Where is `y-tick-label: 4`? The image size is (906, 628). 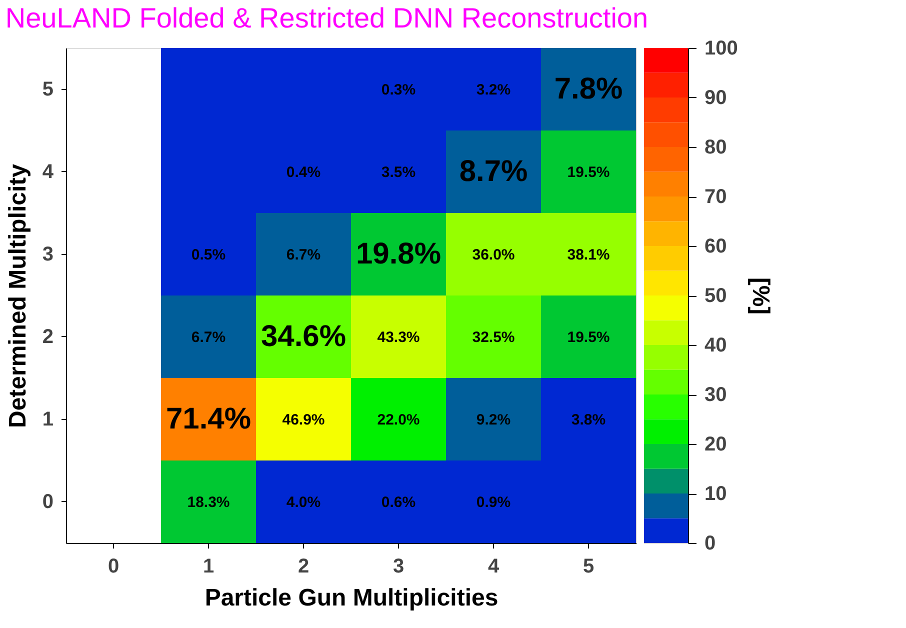 y-tick-label: 4 is located at coordinates (48, 171).